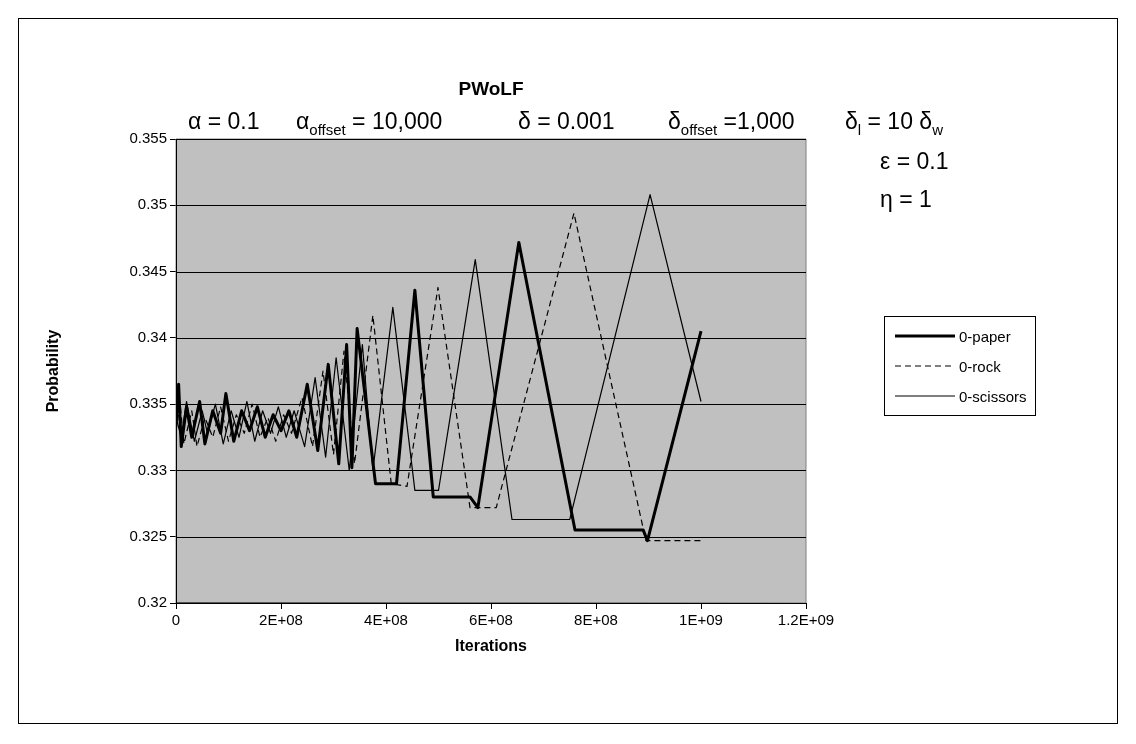 The height and width of the screenshot is (744, 1136). I want to click on x-tick-label: 1.2E+09, so click(806, 620).